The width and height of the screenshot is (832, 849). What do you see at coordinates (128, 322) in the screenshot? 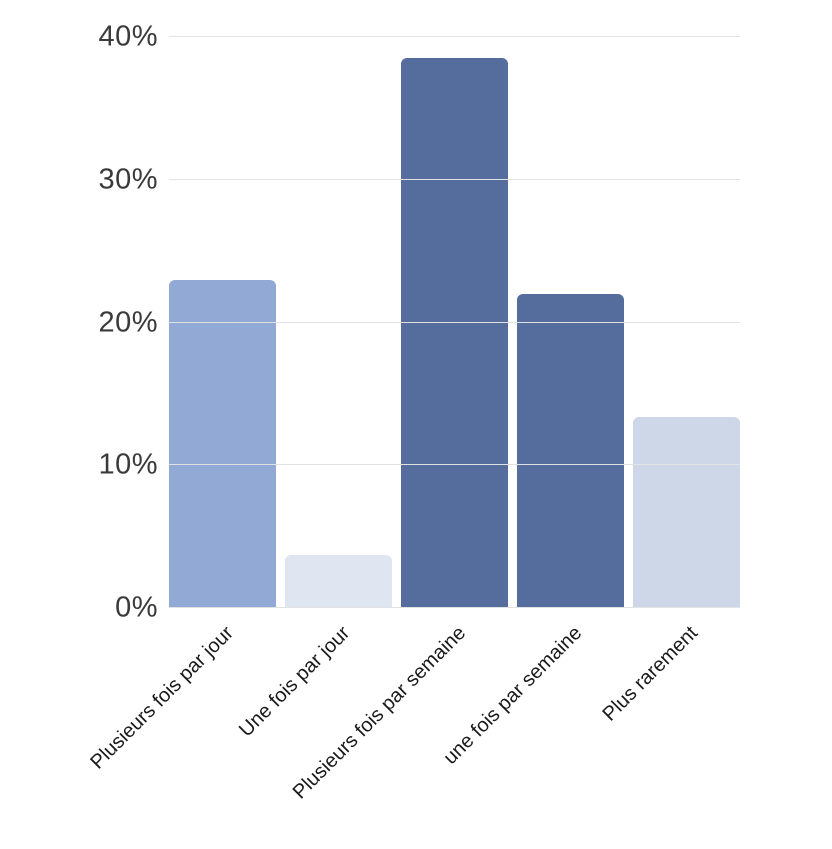
I see `y-tick-label-20: 20%` at bounding box center [128, 322].